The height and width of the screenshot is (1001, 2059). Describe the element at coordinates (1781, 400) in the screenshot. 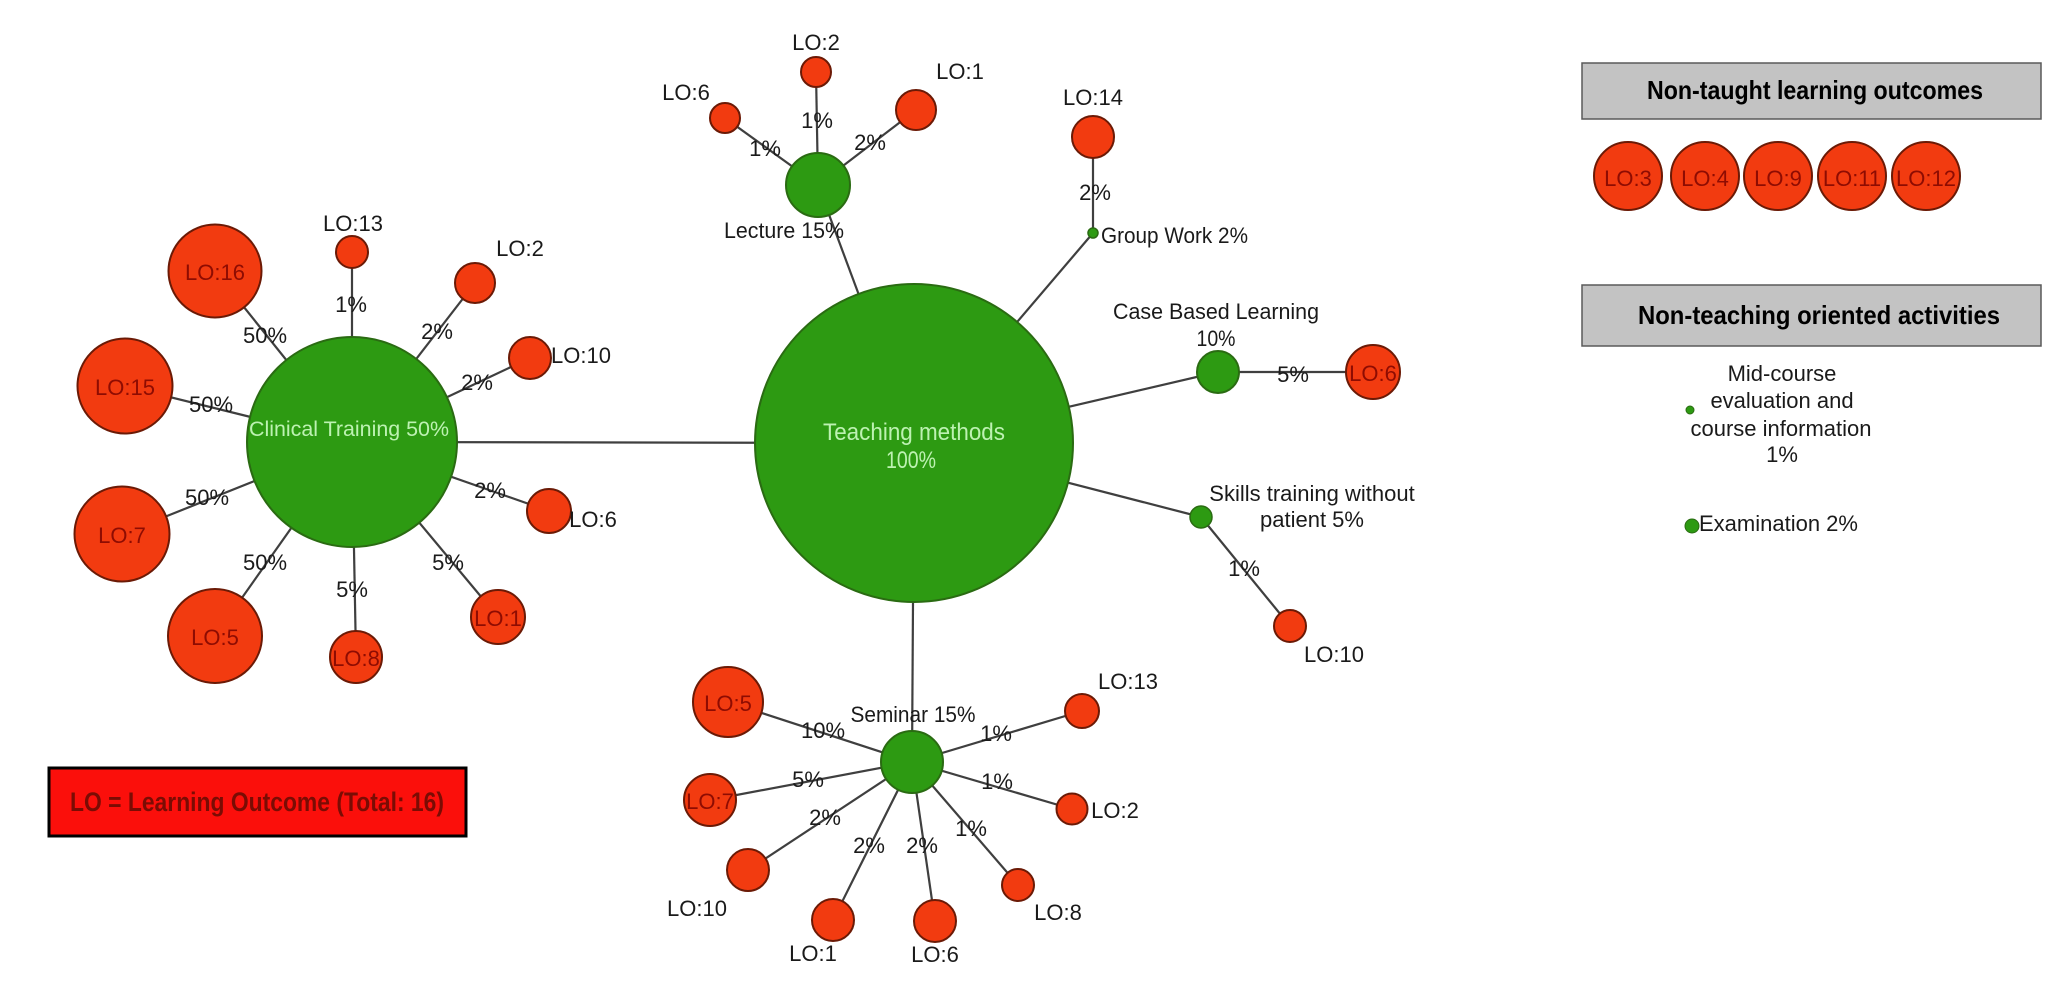

I see `svg-text: evaluation and` at that location.